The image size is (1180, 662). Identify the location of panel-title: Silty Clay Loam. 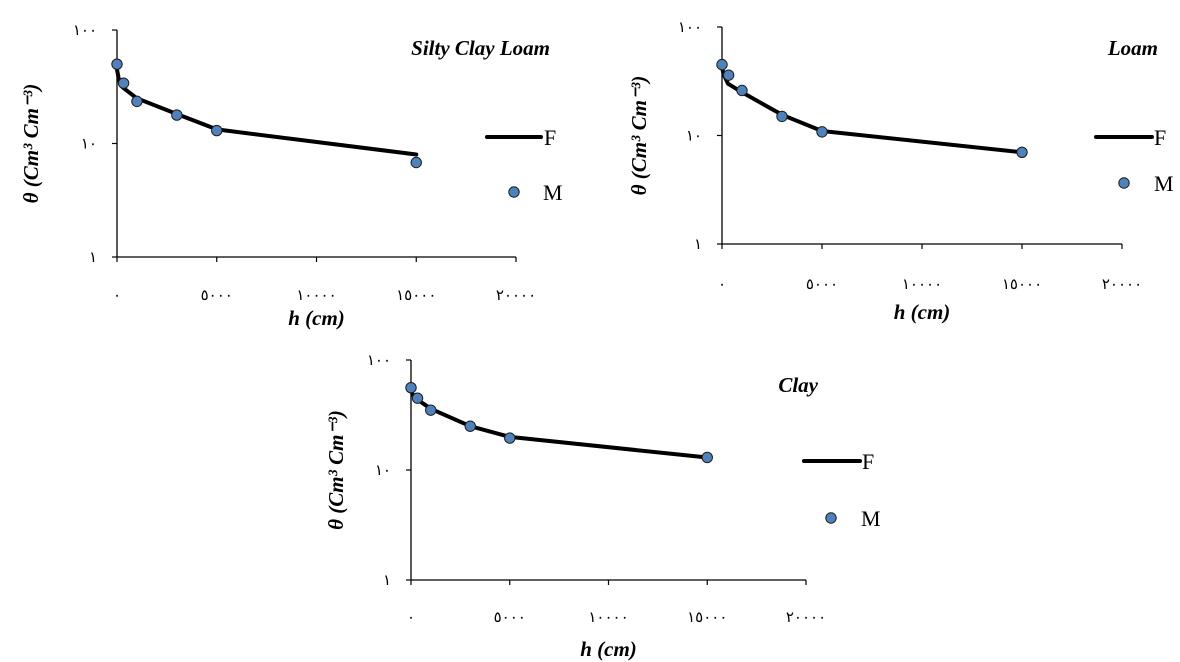
(480, 48).